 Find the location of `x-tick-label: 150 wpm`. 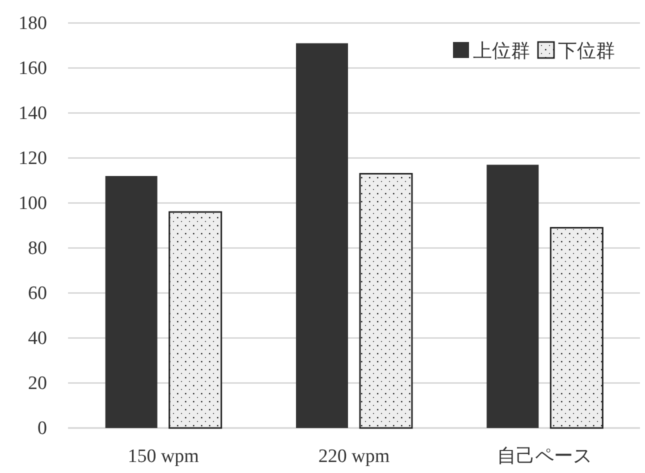

x-tick-label: 150 wpm is located at coordinates (164, 456).